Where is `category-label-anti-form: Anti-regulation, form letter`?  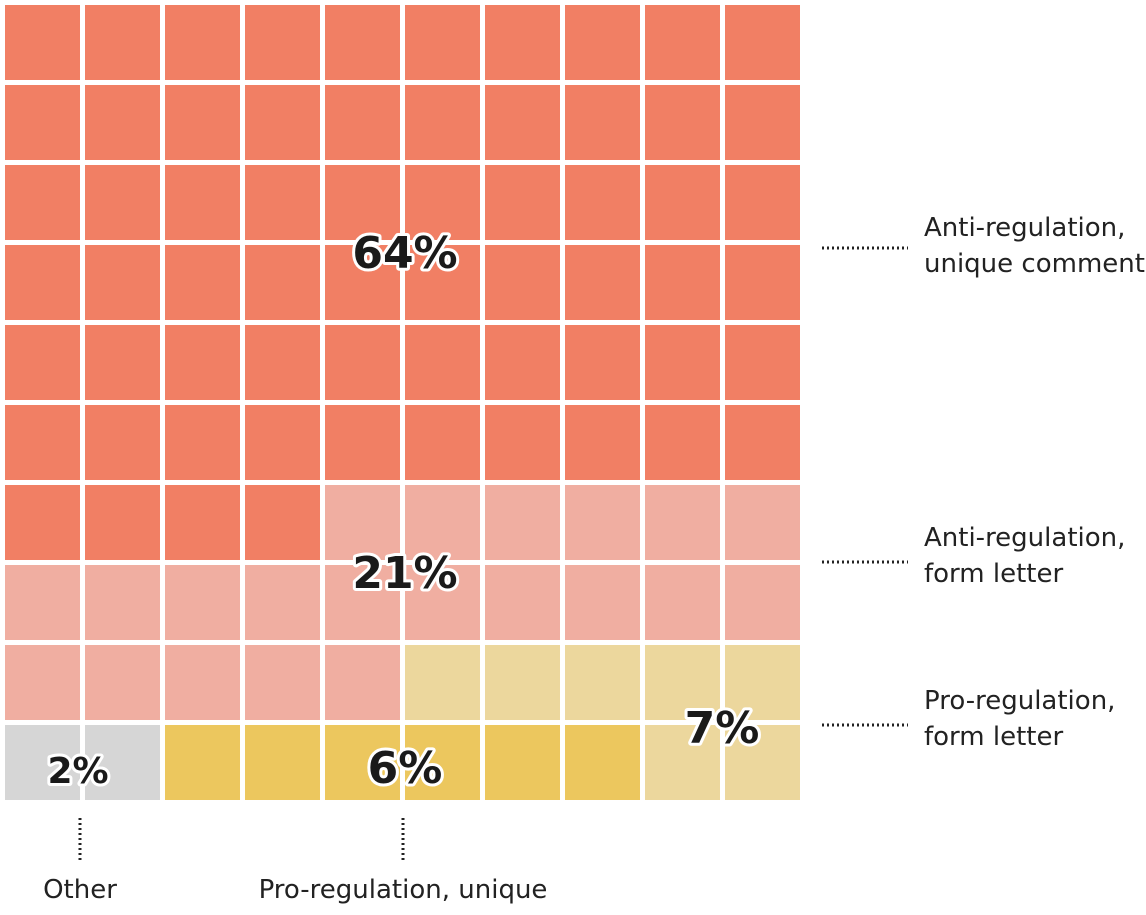
category-label-anti-form: Anti-regulation, form letter is located at coordinates (1024, 556).